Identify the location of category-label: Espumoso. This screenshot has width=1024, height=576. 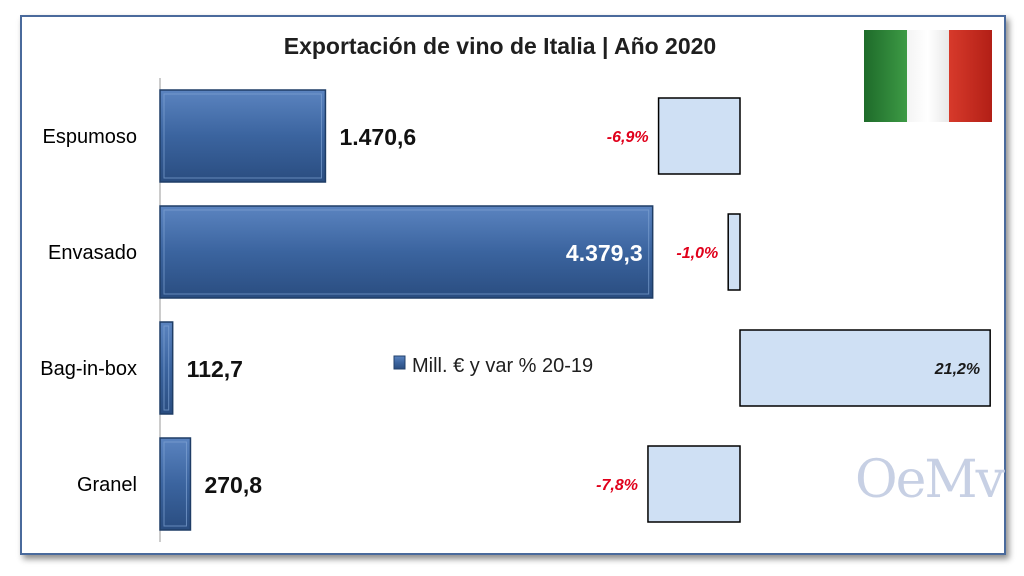
(90, 137).